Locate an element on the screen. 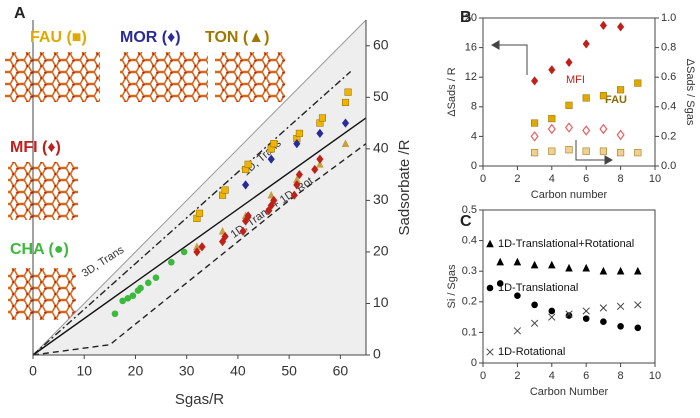  panel-label: B is located at coordinates (466, 17).